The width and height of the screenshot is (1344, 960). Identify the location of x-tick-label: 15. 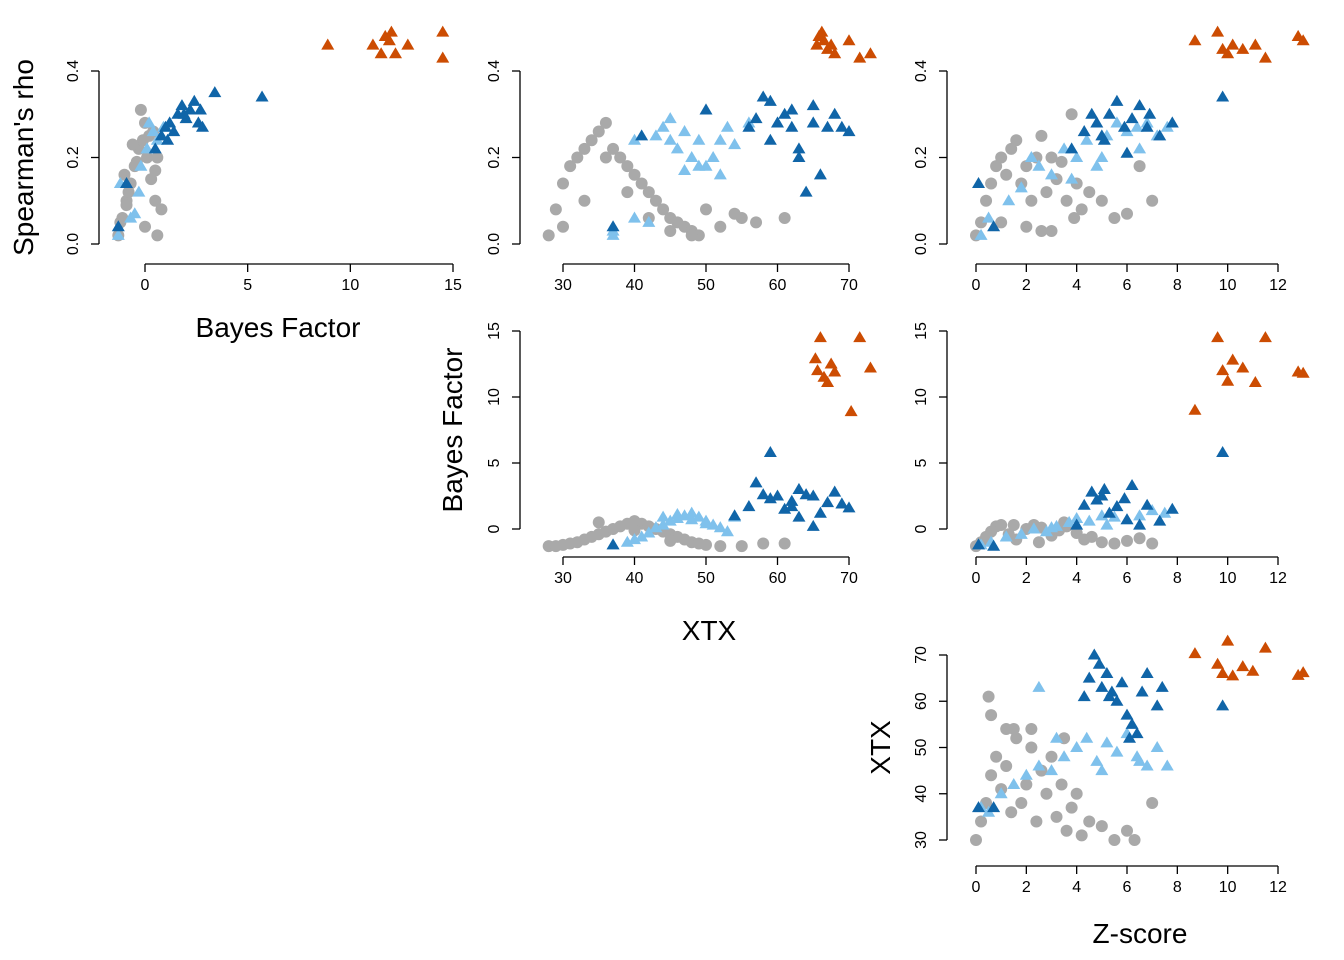
(453, 285).